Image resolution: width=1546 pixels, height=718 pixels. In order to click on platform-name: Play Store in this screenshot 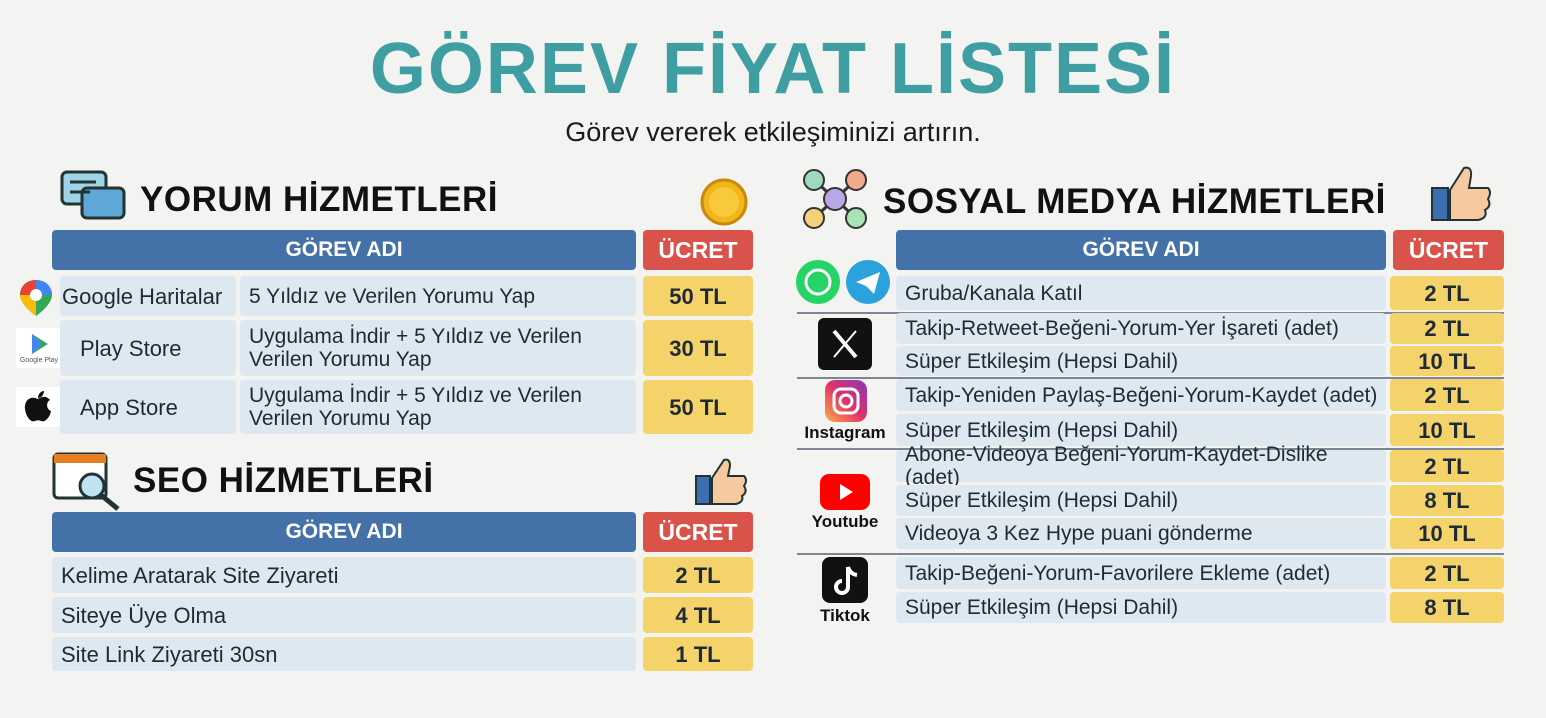, I will do `click(148, 348)`.